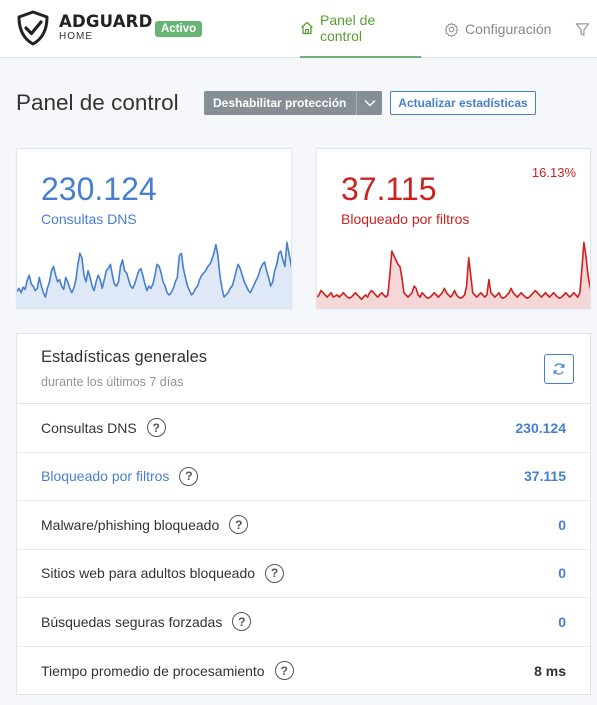 The height and width of the screenshot is (705, 597). I want to click on disable-protection-label: Deshabilitar protección, so click(280, 103).